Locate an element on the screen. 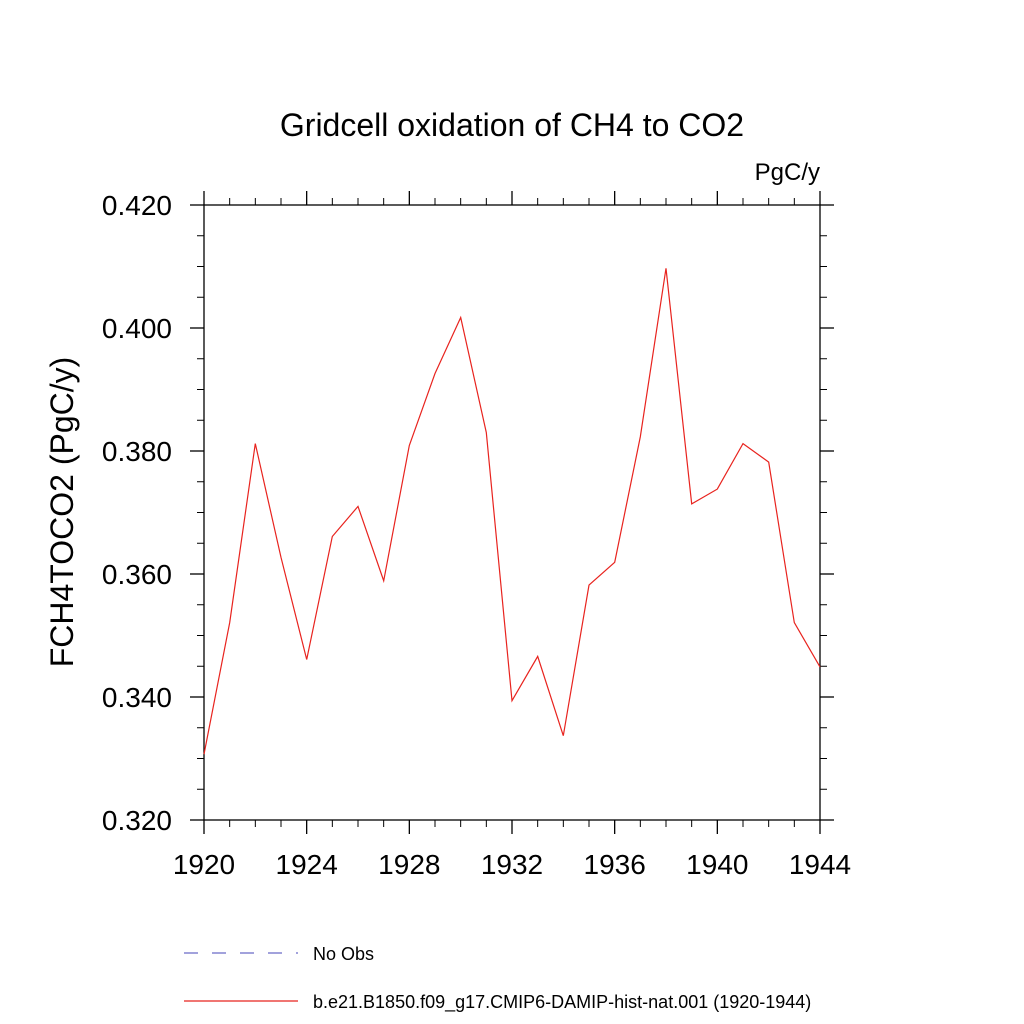 Image resolution: width=1024 pixels, height=1024 pixels. x-tick-label: 1920 is located at coordinates (204, 864).